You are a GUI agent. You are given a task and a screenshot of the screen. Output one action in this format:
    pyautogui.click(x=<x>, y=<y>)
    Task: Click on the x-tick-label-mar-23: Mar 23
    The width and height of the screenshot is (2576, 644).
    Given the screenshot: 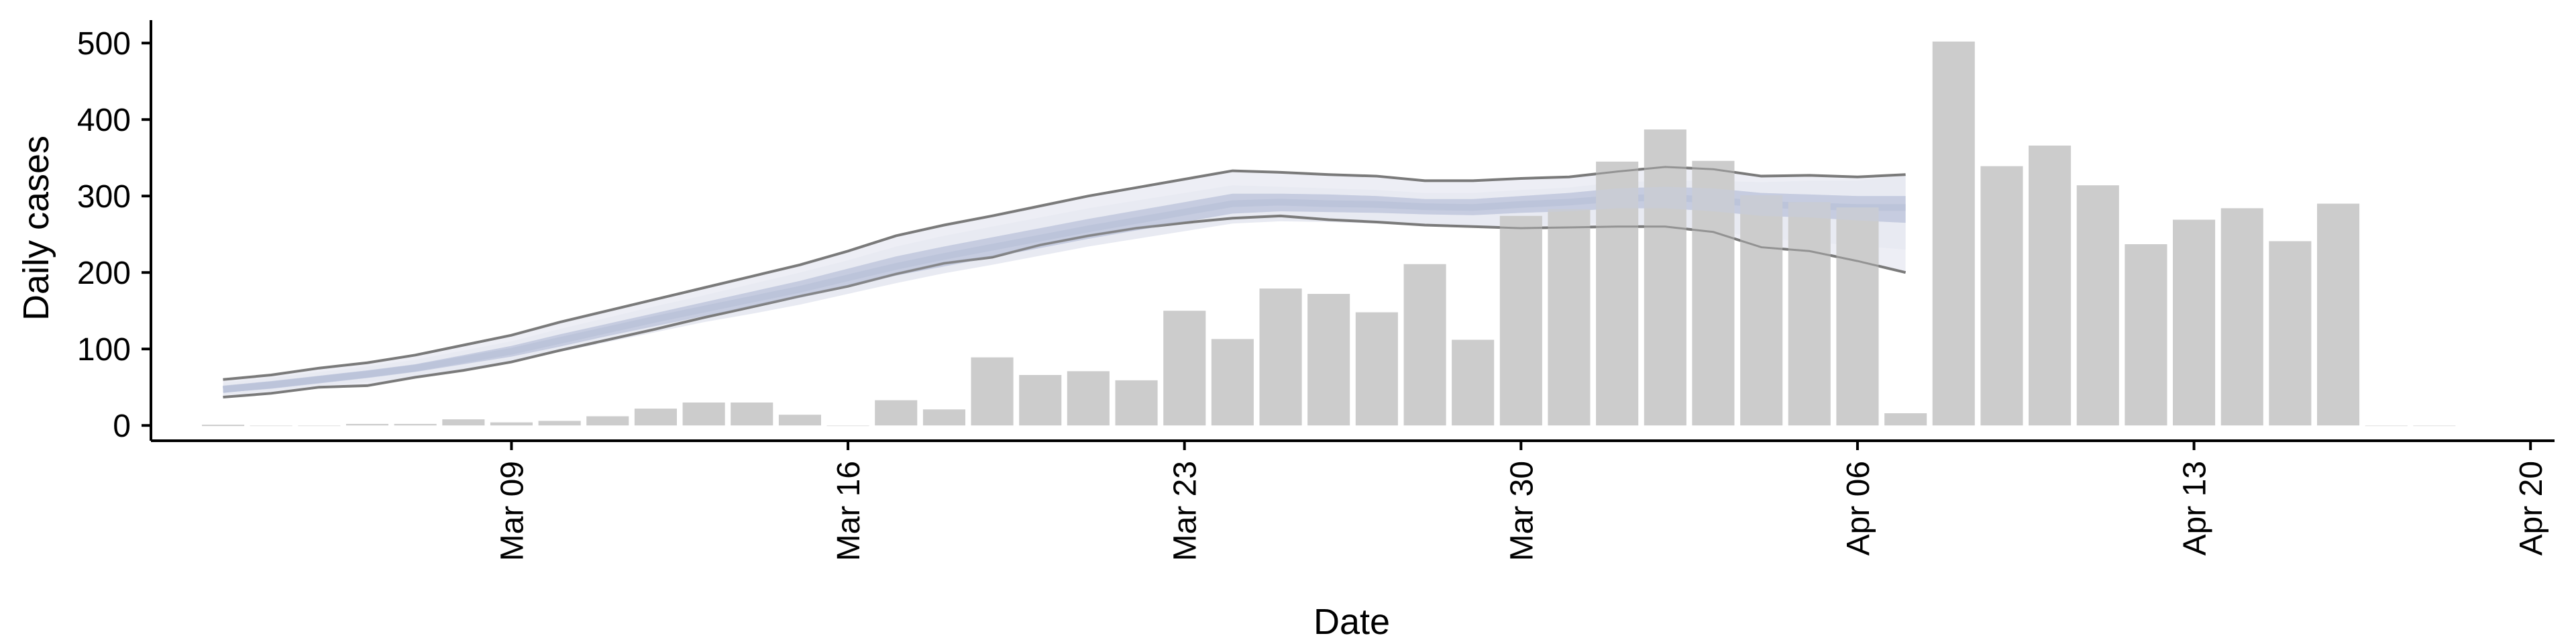 What is the action you would take?
    pyautogui.click(x=1185, y=511)
    